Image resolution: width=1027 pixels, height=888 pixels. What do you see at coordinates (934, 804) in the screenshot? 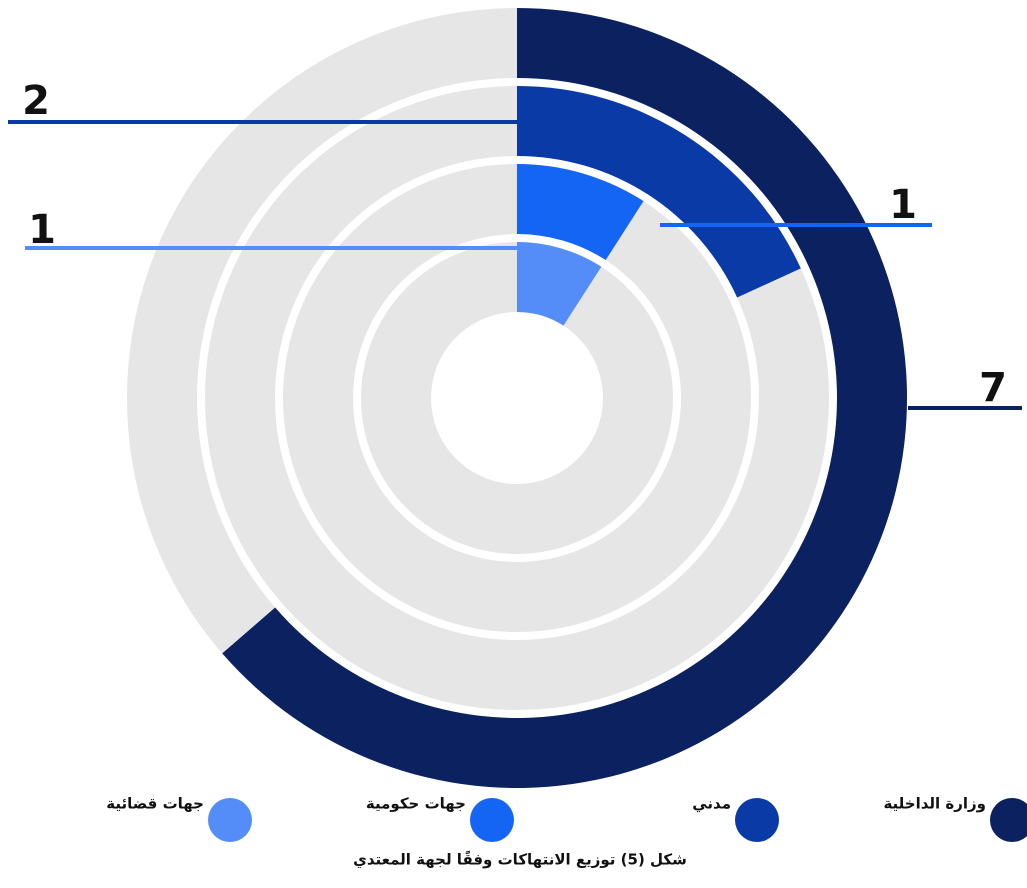
I see `legend-label: وزارة الداخلية` at bounding box center [934, 804].